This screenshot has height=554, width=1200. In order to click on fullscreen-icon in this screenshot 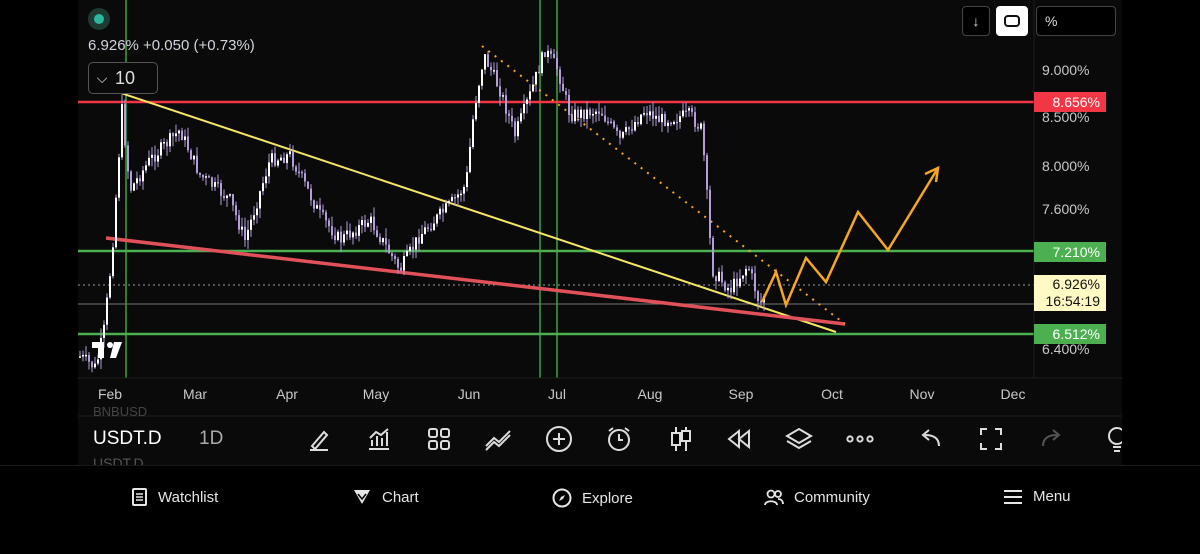, I will do `click(991, 439)`.